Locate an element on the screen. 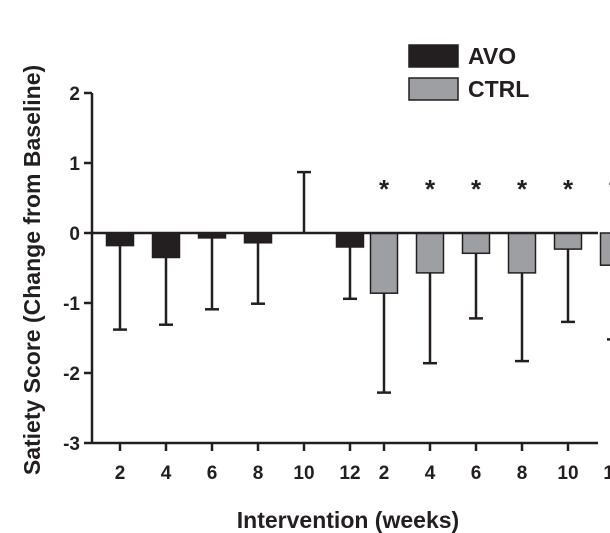 The height and width of the screenshot is (533, 610). legend-label-avo: AVO is located at coordinates (492, 56).